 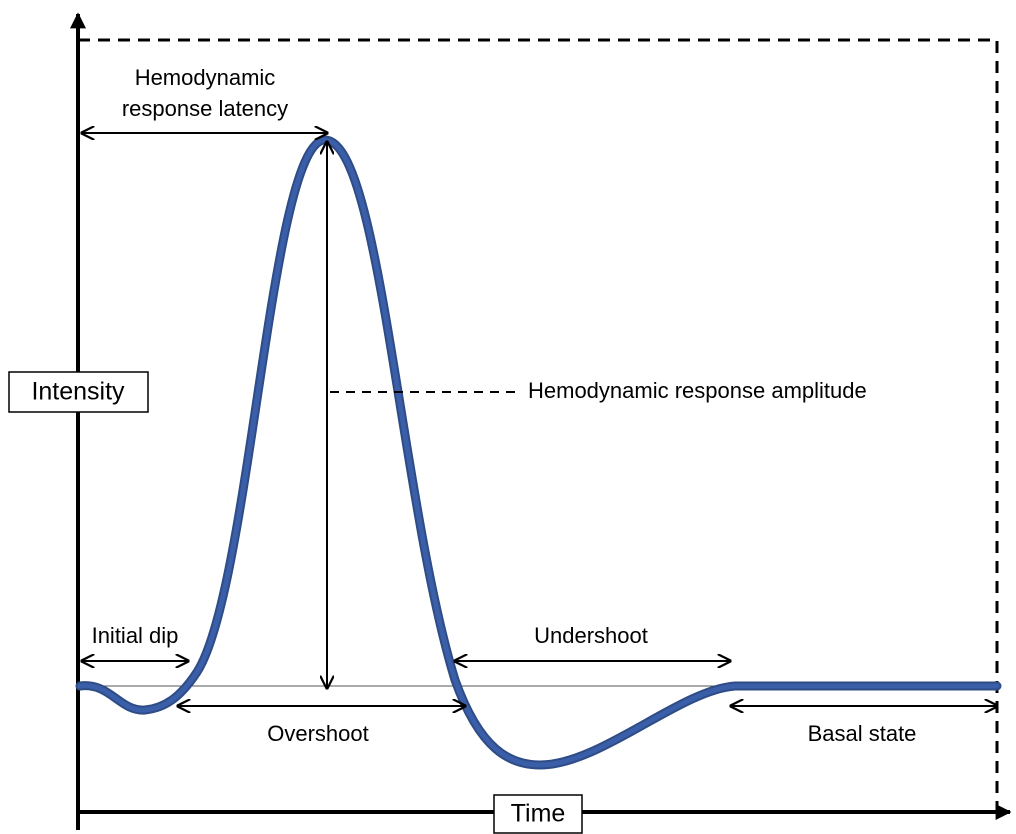 I want to click on initial-dip-label: Initial dip, so click(x=135, y=635).